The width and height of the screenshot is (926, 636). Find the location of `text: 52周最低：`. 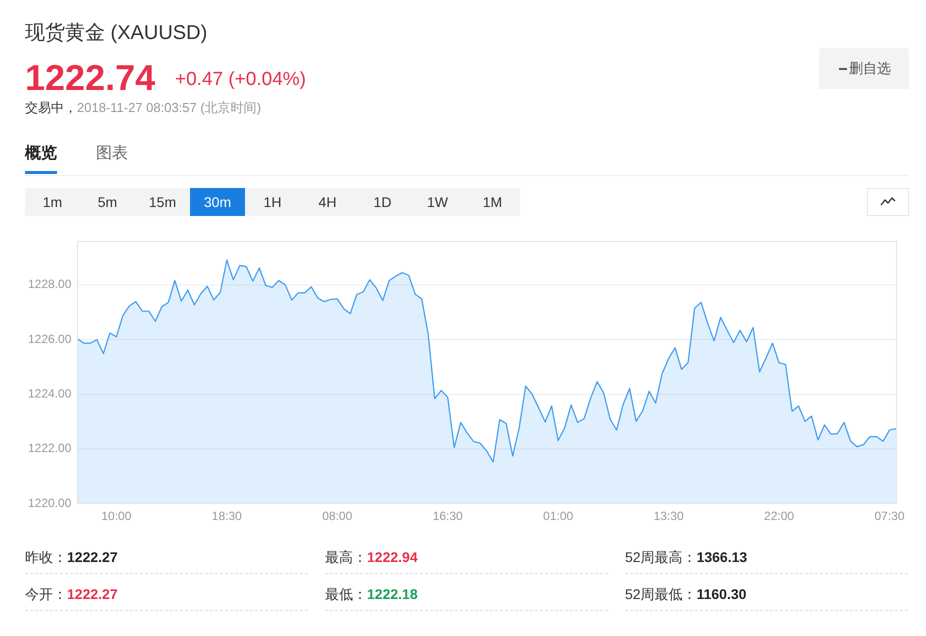

text: 52周最低： is located at coordinates (661, 594).